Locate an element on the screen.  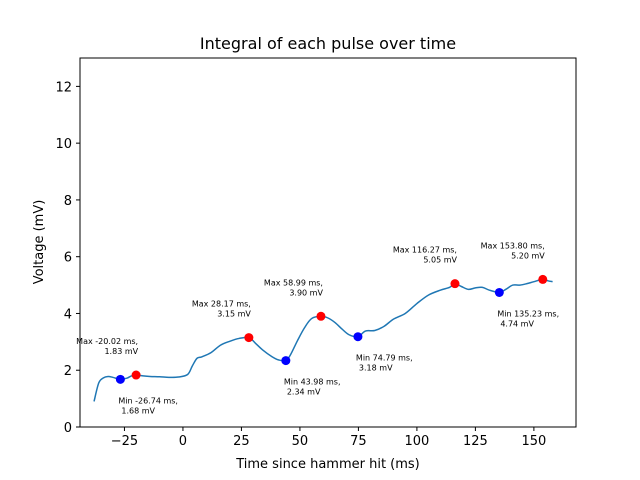
extremum-annotation: Min -26.74 ms, 1.68 mV is located at coordinates (148, 405).